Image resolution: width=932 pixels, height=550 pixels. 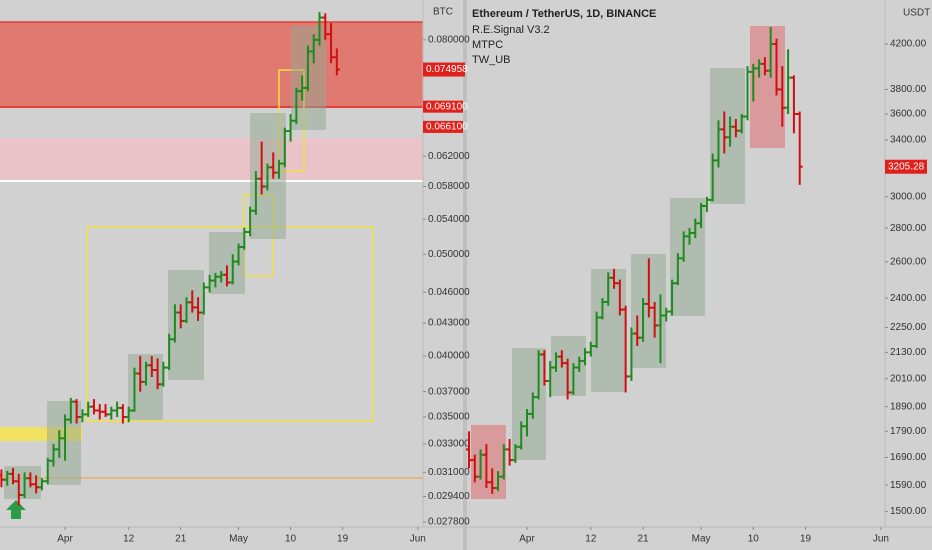 I want to click on y-tick-label: 0.080000, so click(x=449, y=39).